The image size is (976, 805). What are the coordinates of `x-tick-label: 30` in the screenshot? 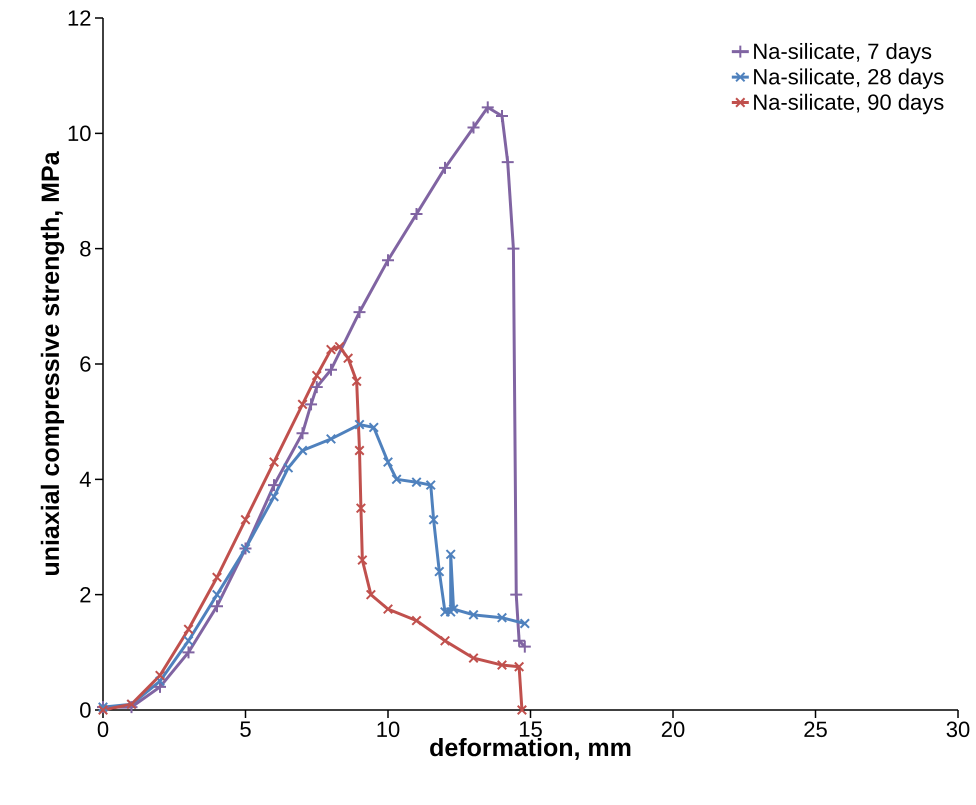 It's located at (958, 730).